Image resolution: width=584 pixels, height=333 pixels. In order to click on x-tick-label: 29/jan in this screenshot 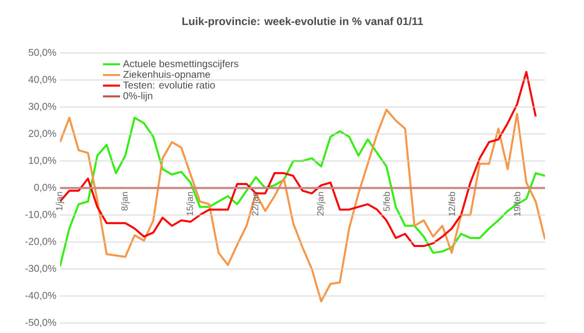, I will do `click(321, 204)`.